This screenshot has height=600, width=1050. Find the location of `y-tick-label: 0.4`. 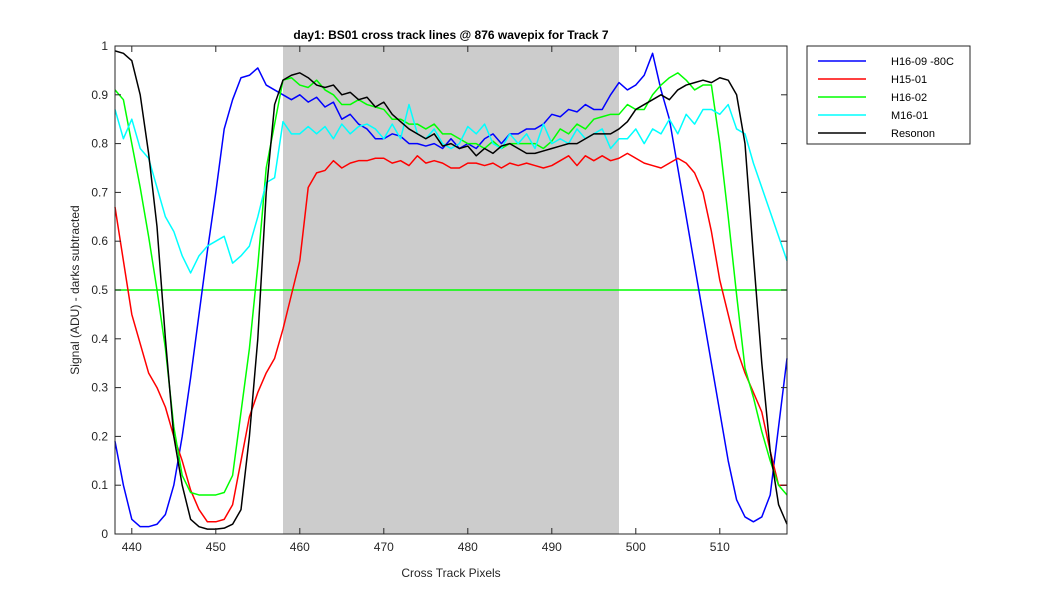

y-tick-label: 0.4 is located at coordinates (99, 339).